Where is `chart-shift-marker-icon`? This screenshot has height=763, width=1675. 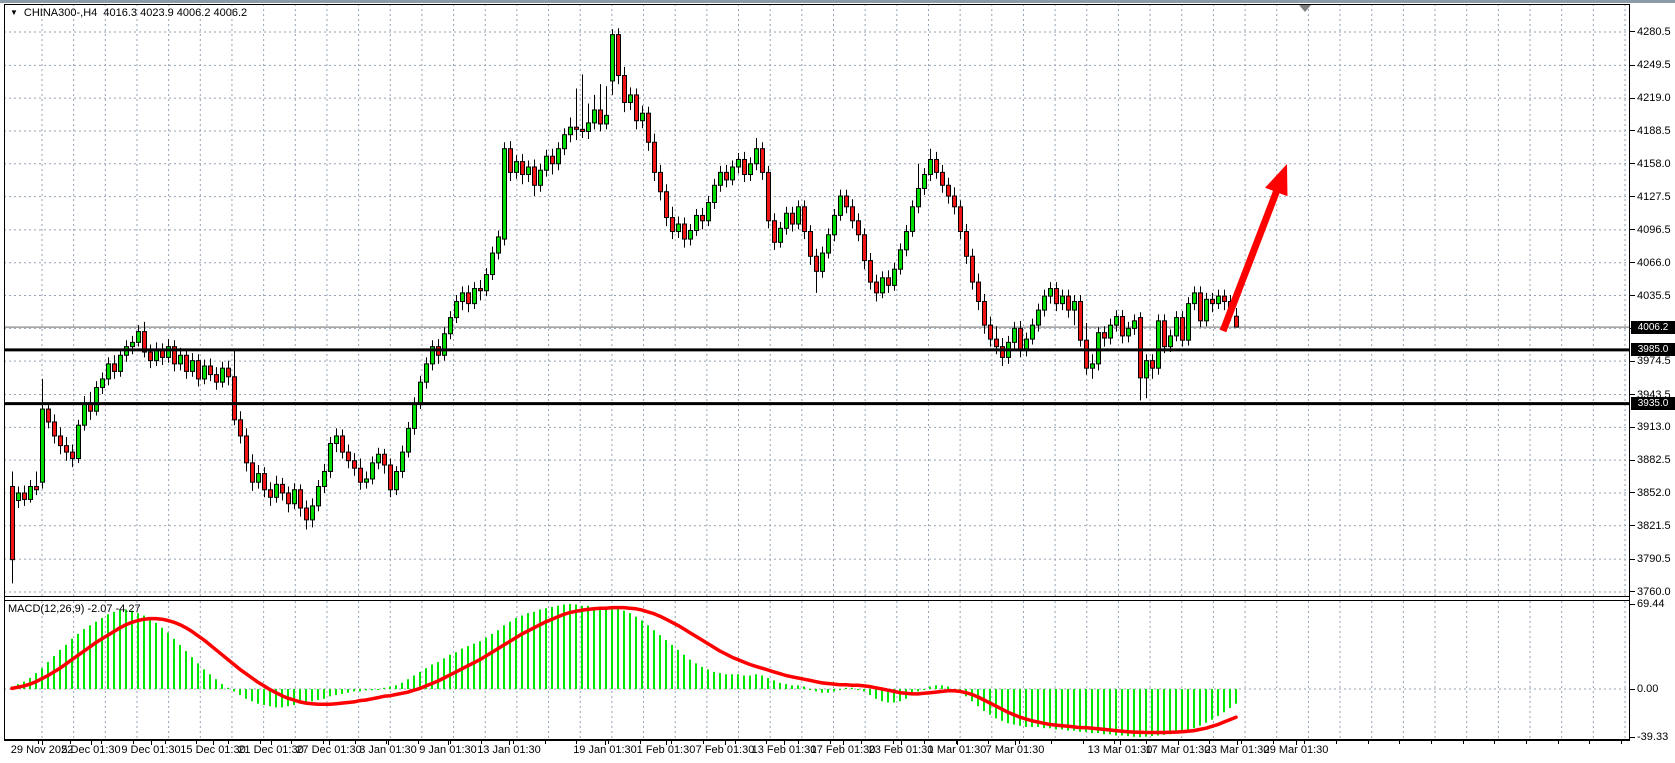 chart-shift-marker-icon is located at coordinates (1305, 8).